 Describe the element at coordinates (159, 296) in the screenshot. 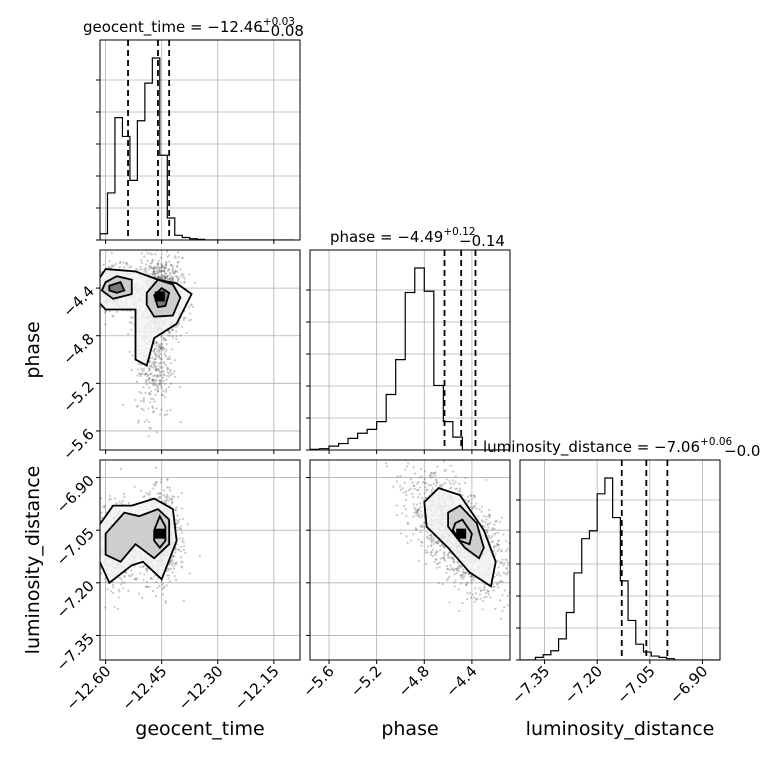

I see `density-peak` at that location.